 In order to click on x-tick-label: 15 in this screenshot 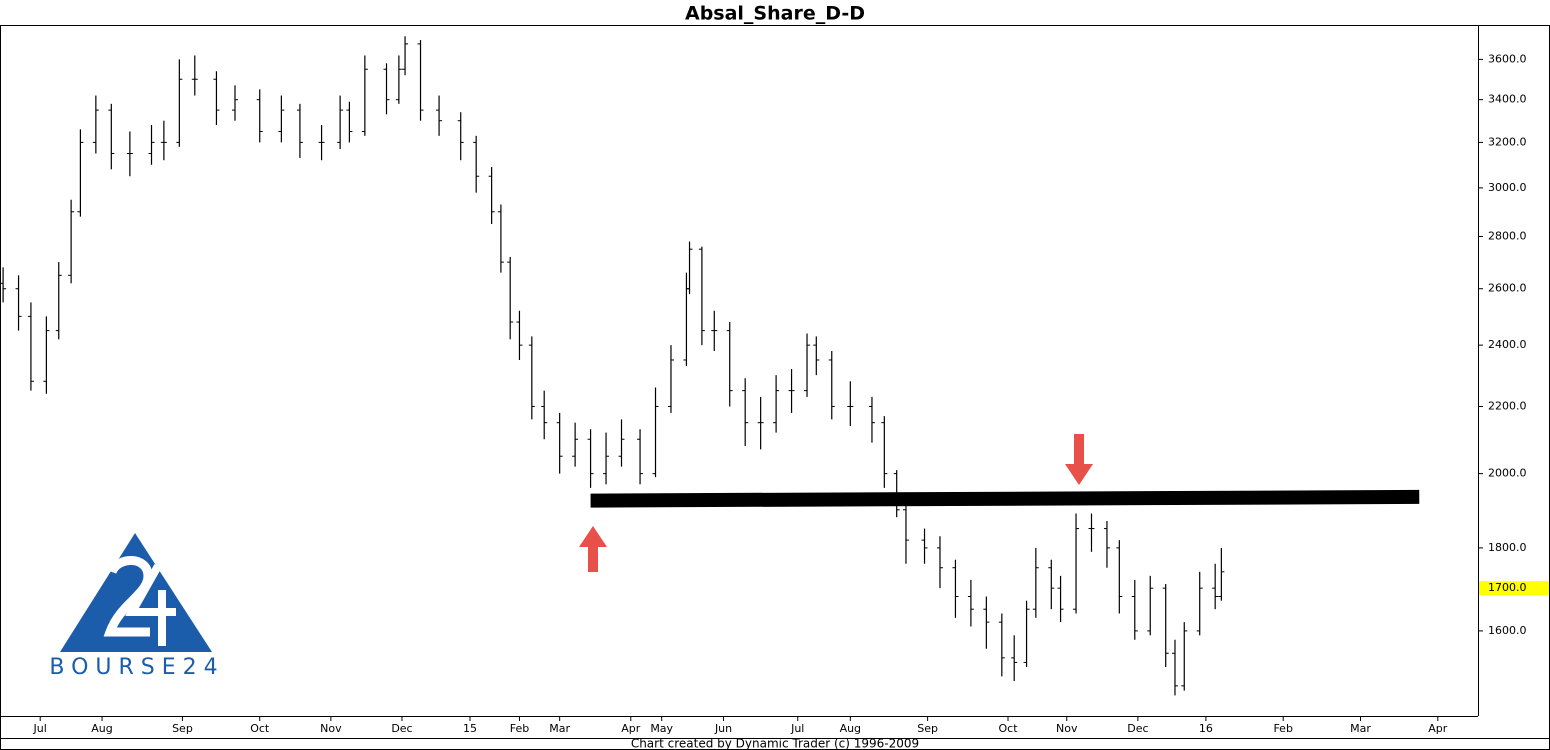, I will do `click(470, 728)`.